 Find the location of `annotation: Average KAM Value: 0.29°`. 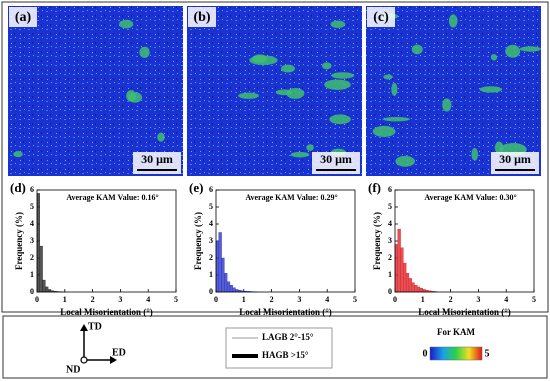

annotation: Average KAM Value: 0.29° is located at coordinates (291, 197).